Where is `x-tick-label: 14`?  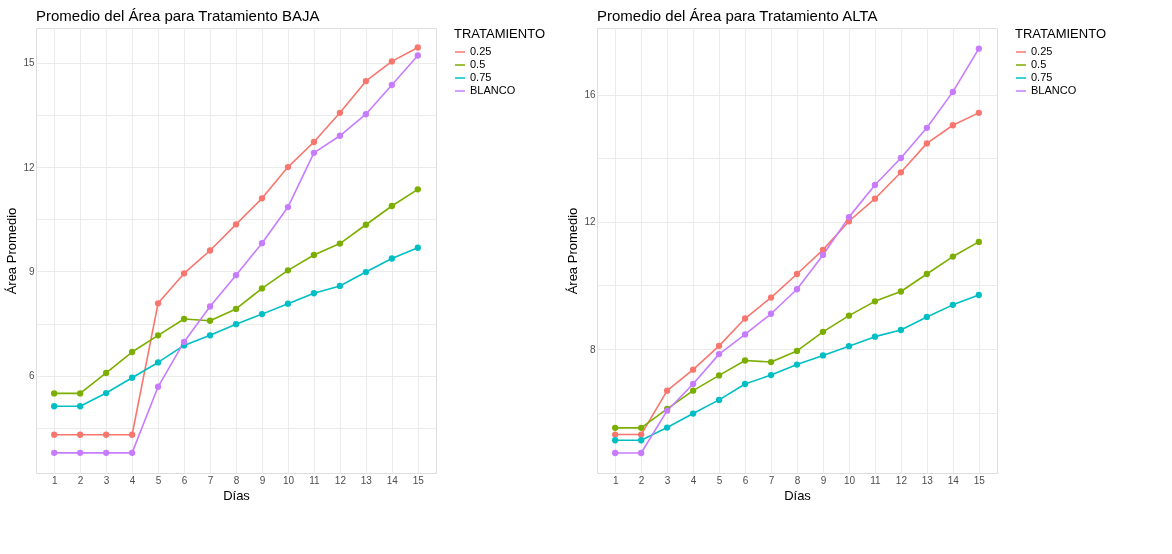
x-tick-label: 14 is located at coordinates (392, 480).